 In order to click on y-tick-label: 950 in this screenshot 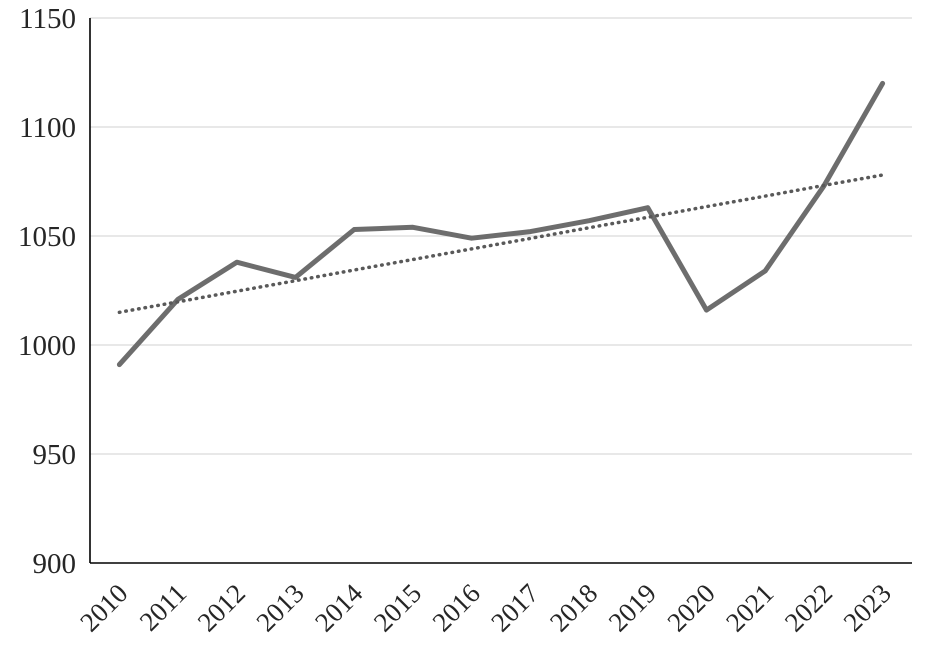, I will do `click(55, 455)`.